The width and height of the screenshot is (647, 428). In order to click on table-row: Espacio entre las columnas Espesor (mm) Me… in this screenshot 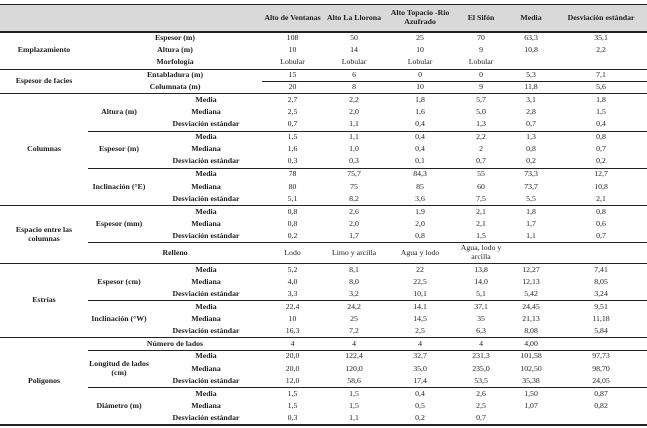, I will do `click(323, 234)`.